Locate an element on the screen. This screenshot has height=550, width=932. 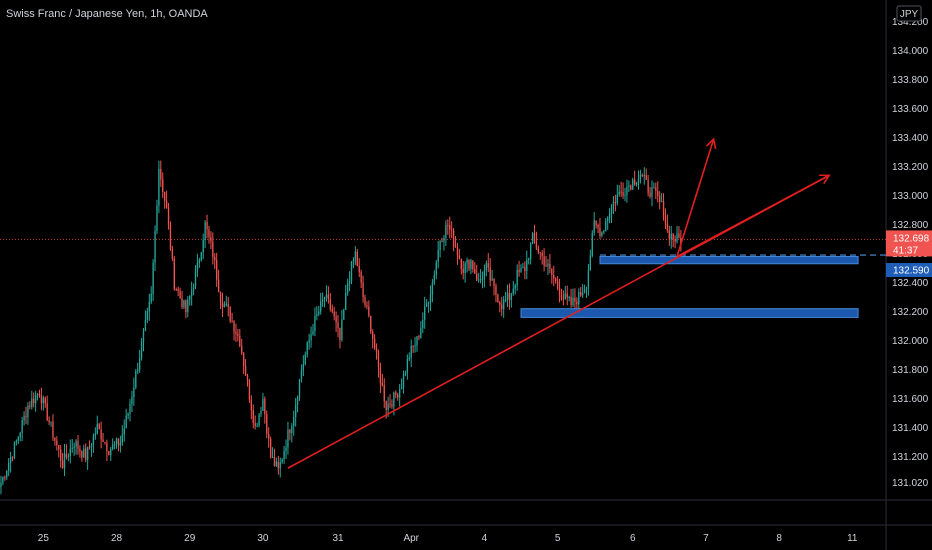
price-tick-label: 133.800 is located at coordinates (910, 80).